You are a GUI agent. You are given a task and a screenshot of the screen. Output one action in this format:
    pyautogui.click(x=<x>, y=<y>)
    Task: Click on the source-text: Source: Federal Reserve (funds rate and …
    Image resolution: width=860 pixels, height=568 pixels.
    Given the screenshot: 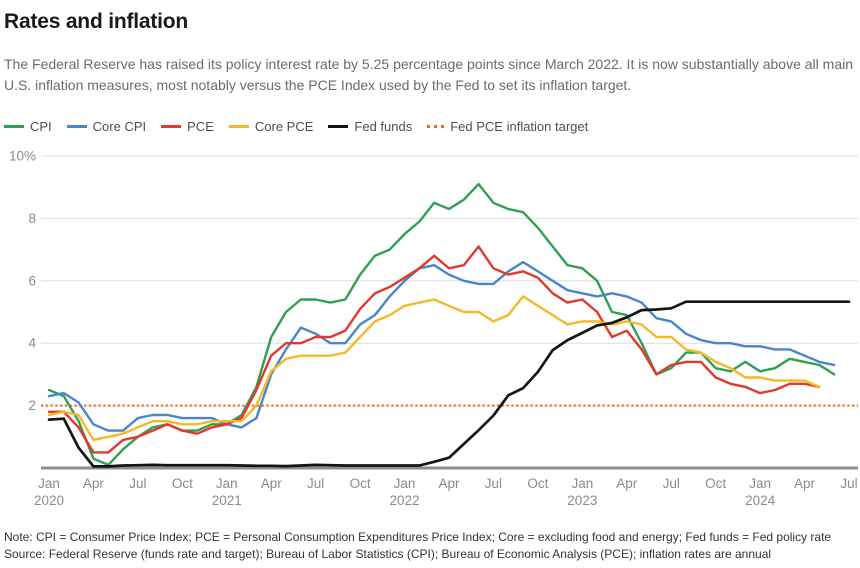 What is the action you would take?
    pyautogui.click(x=388, y=554)
    